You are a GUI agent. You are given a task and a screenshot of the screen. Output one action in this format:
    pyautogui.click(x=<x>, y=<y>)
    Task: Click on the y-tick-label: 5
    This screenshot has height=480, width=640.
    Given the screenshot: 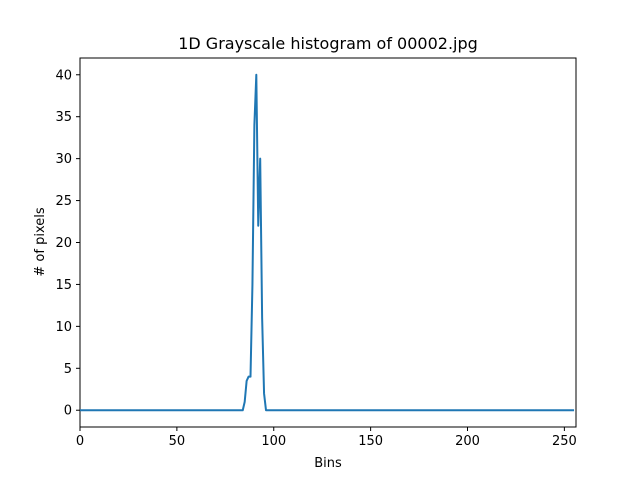 What is the action you would take?
    pyautogui.click(x=68, y=369)
    